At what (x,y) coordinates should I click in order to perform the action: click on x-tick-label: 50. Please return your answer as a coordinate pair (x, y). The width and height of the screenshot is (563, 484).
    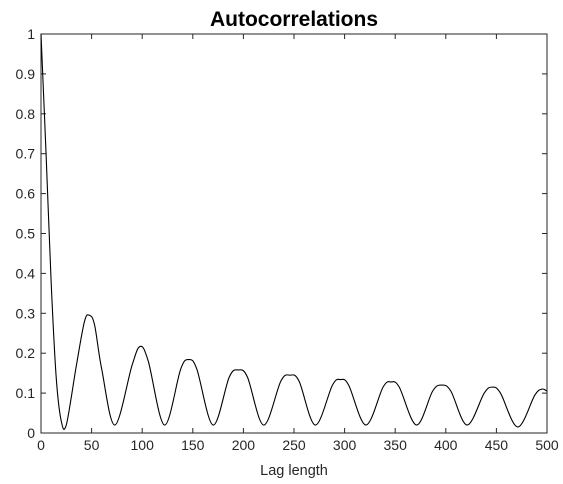
    Looking at the image, I should click on (92, 445).